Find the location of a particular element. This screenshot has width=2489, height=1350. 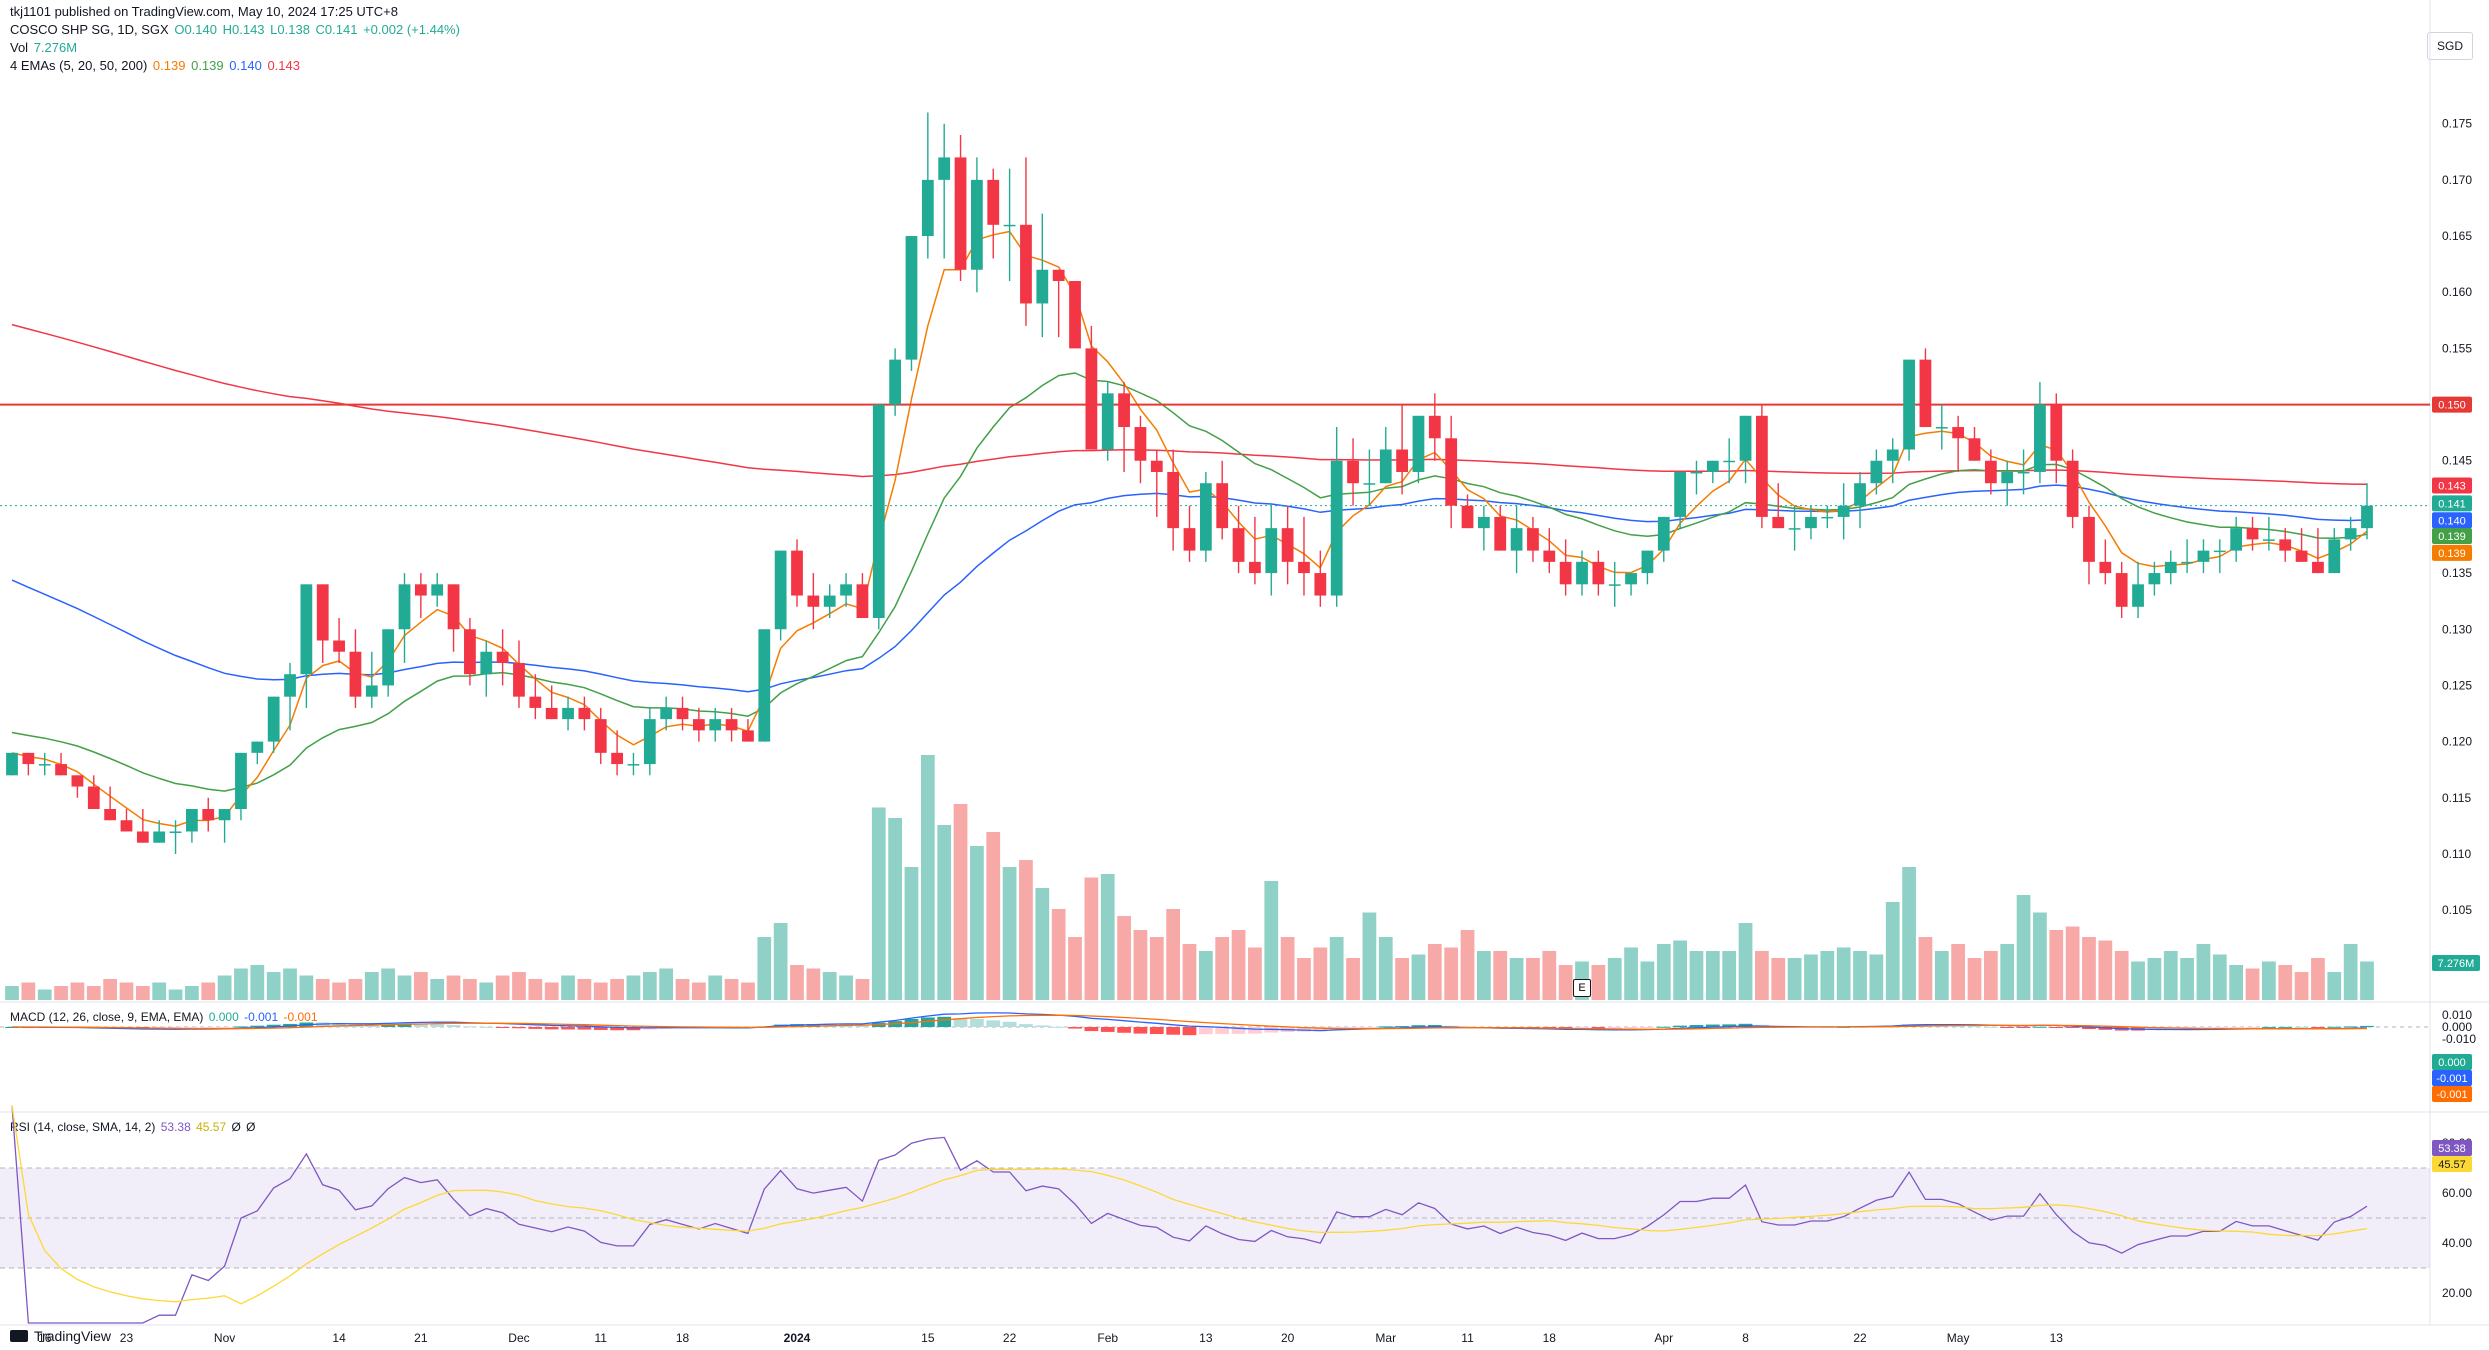

macd-axis-label: 0.000 is located at coordinates (2452, 1063).